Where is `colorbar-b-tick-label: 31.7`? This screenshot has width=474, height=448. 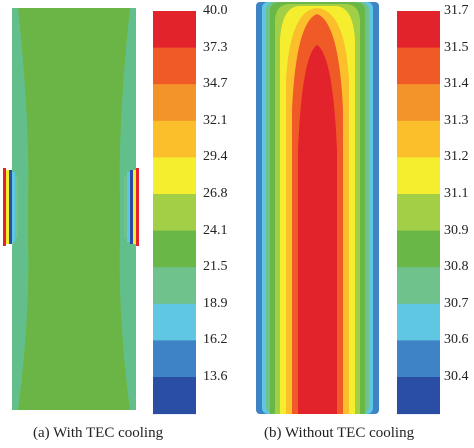 colorbar-b-tick-label: 31.7 is located at coordinates (456, 10).